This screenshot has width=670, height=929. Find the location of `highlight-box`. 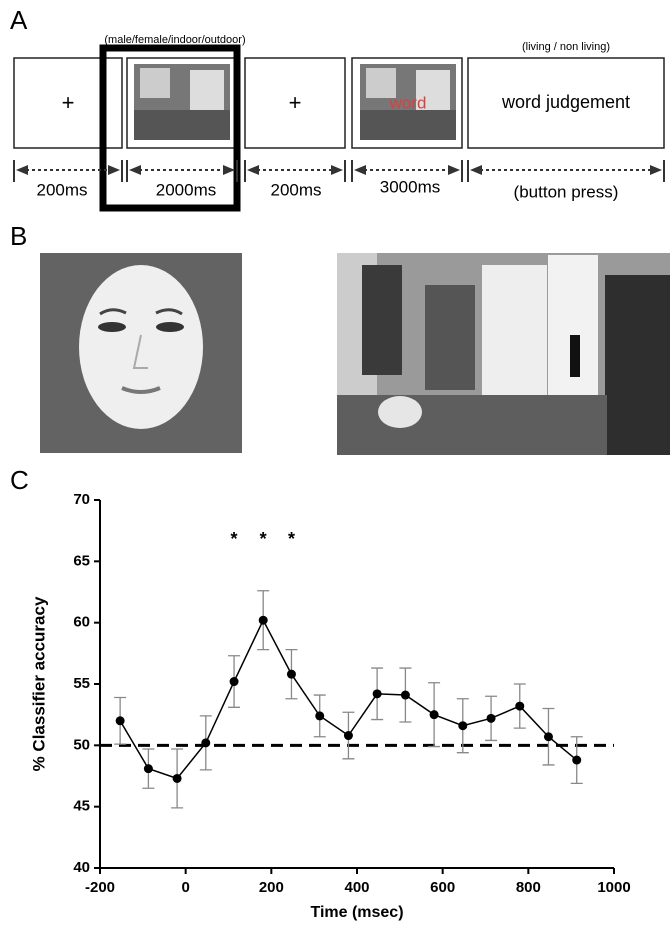

highlight-box is located at coordinates (170, 128).